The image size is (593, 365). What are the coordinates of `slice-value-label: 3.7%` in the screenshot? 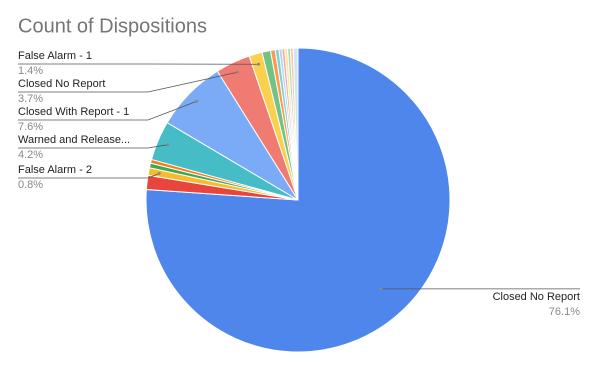 It's located at (30, 99).